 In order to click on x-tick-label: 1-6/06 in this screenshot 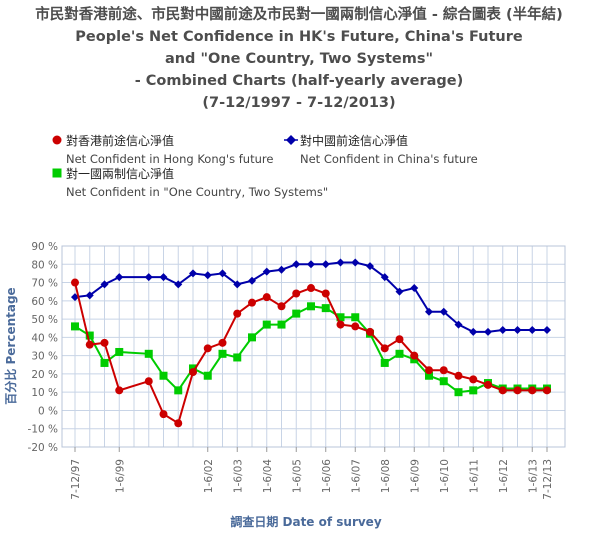, I will do `click(327, 476)`.